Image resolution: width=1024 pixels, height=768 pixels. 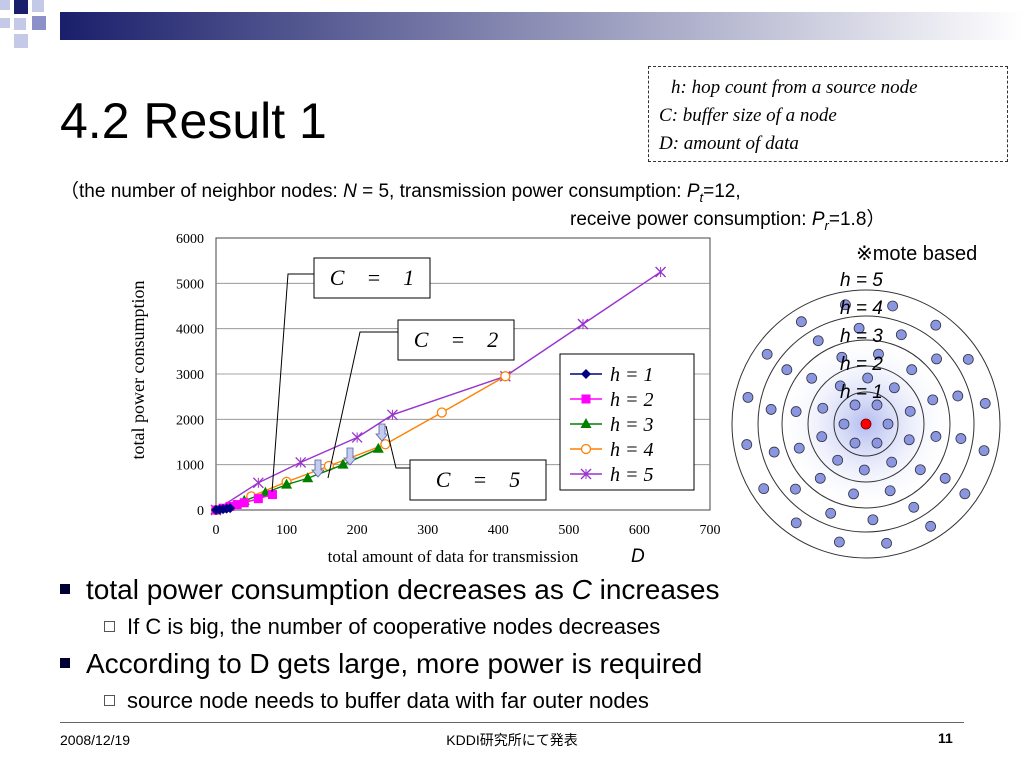 I want to click on annotation-box, so click(x=372, y=278).